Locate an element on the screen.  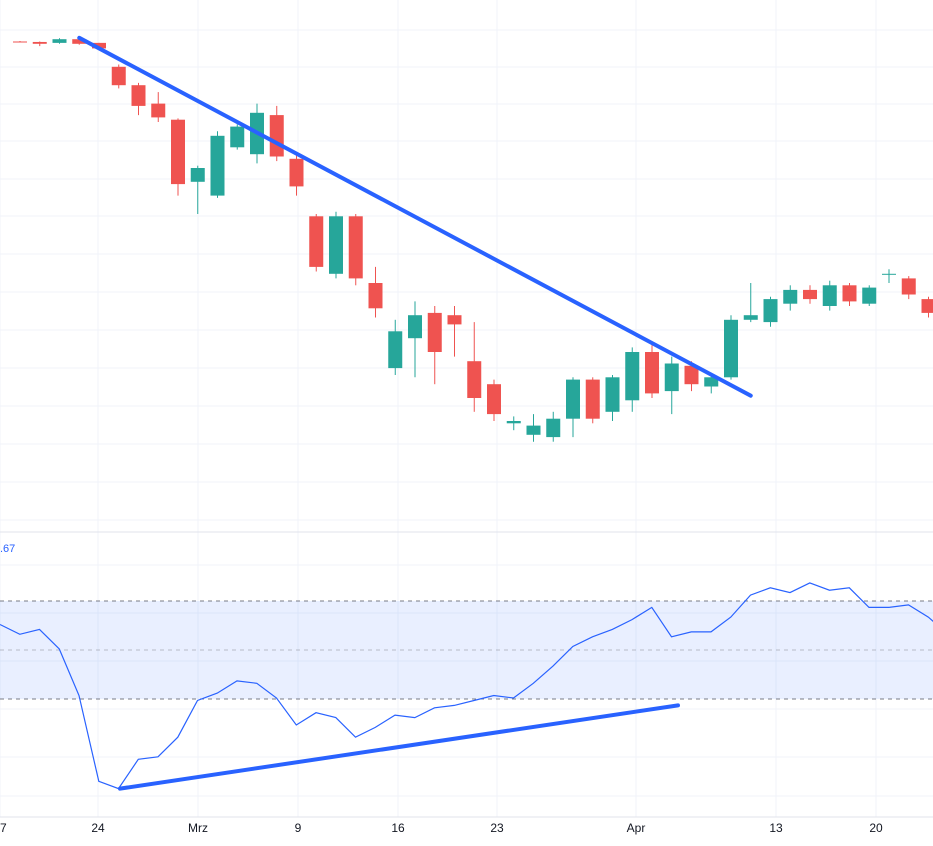
time-axis: 7 24 Mrz 9 16 23 Apr 13 20 is located at coordinates (441, 828).